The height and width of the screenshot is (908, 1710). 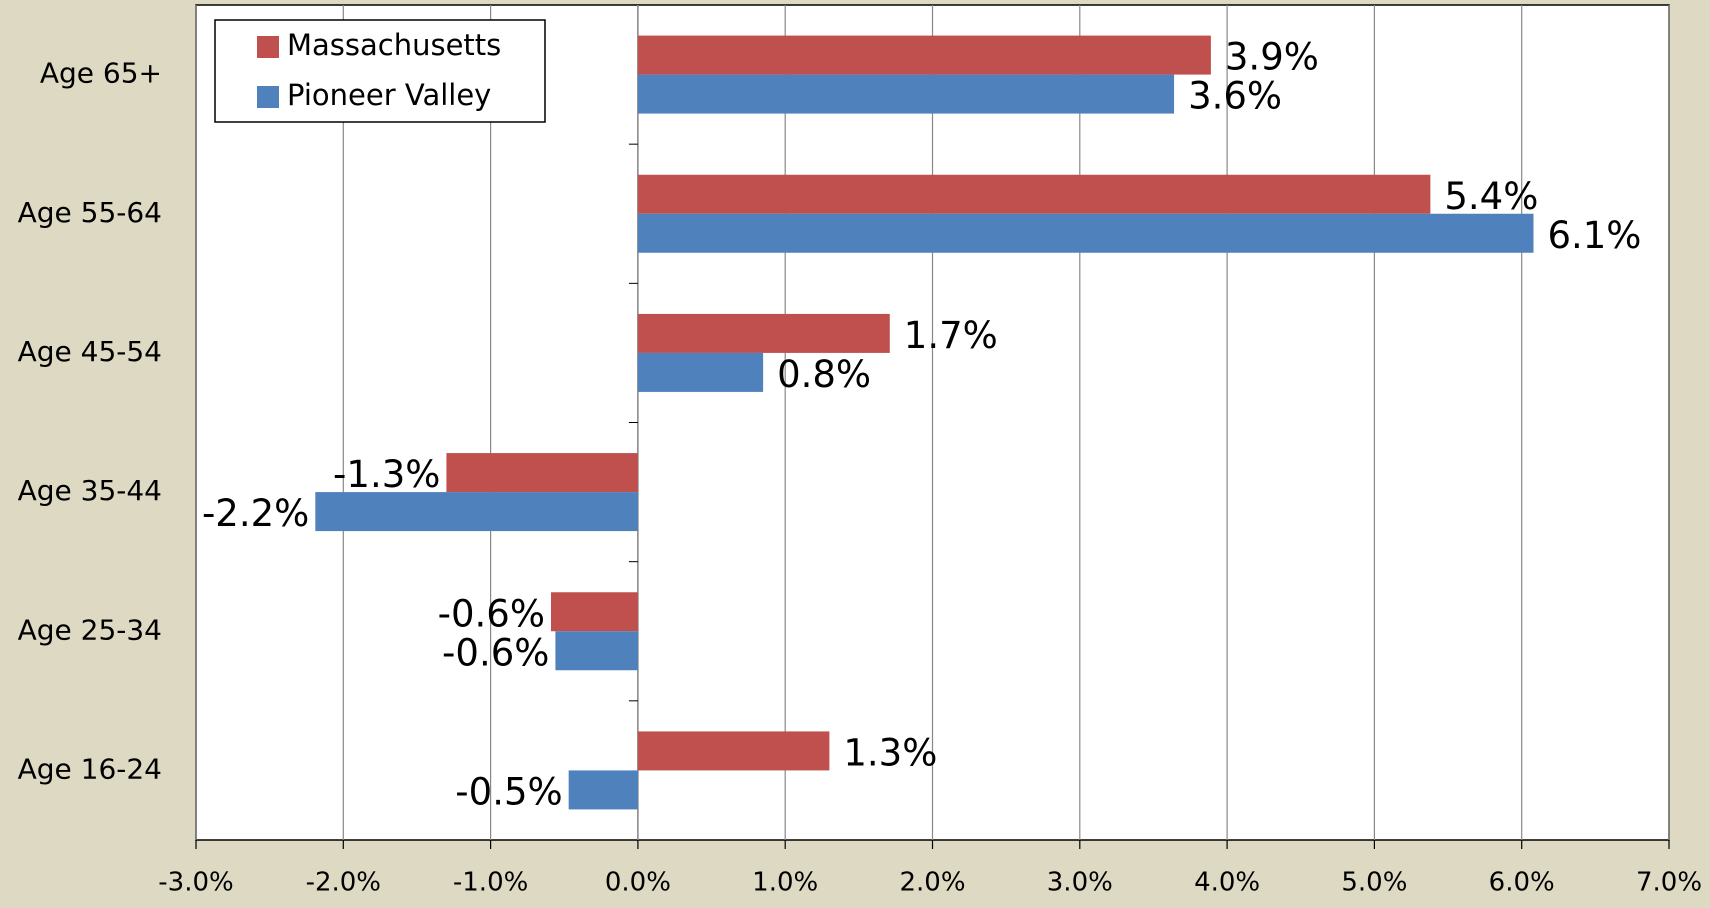 What do you see at coordinates (932, 883) in the screenshot?
I see `x-tick-label: 2.0%` at bounding box center [932, 883].